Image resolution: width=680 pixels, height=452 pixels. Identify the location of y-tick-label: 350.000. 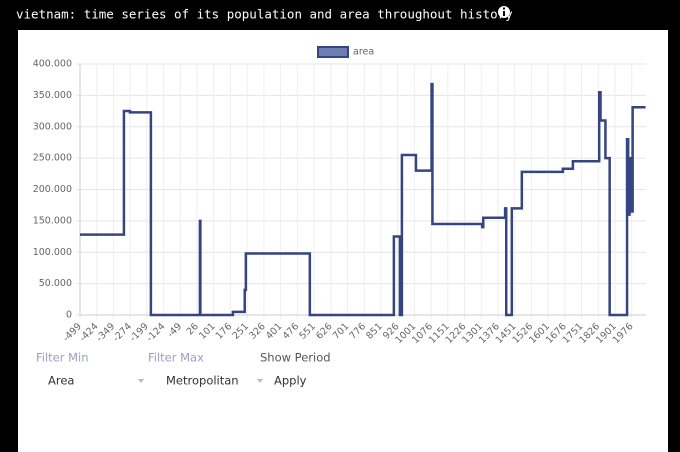
(52, 95).